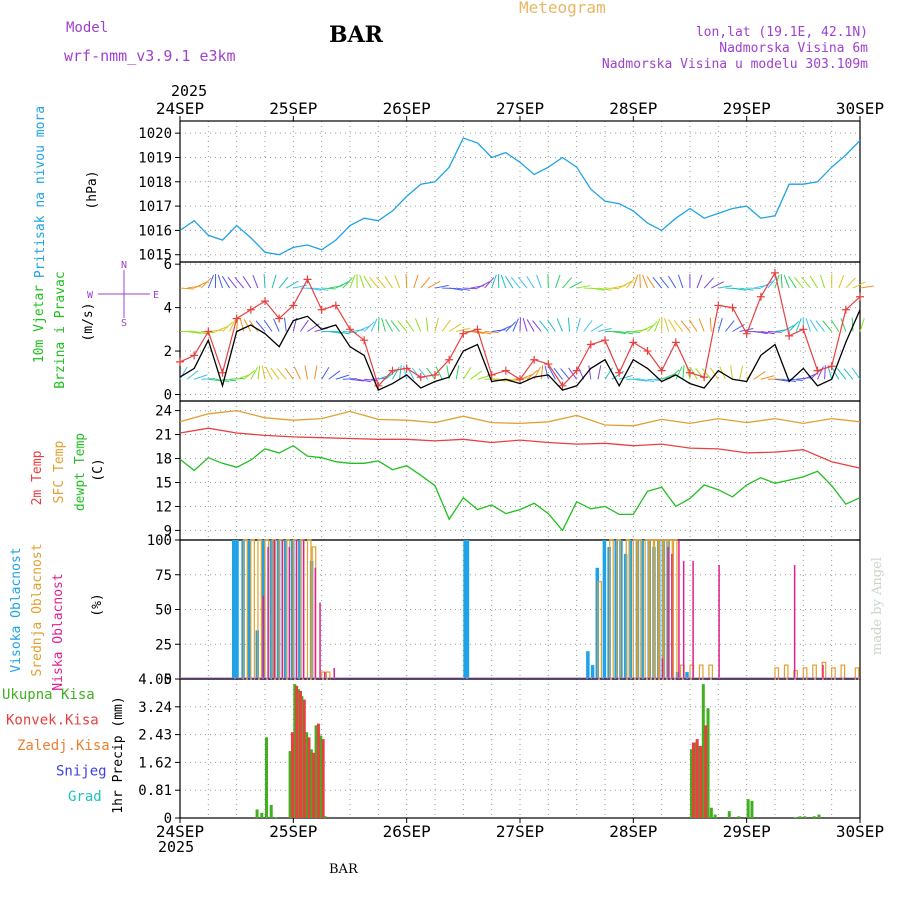  Describe the element at coordinates (159, 541) in the screenshot. I see `y-tick-label: 100` at that location.